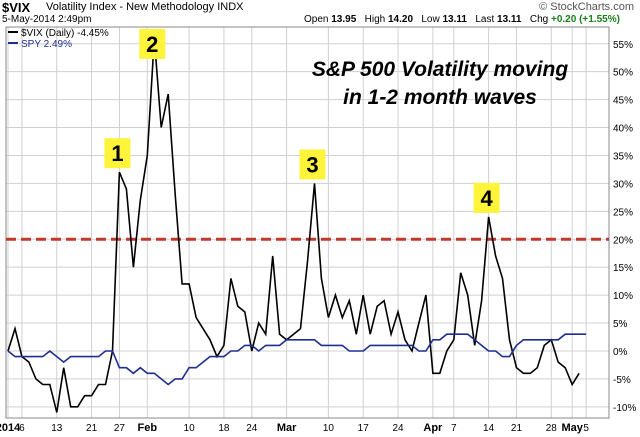 This screenshot has height=437, width=640. What do you see at coordinates (440, 97) in the screenshot?
I see `chart-title-line-2: in 1-2 month waves` at bounding box center [440, 97].